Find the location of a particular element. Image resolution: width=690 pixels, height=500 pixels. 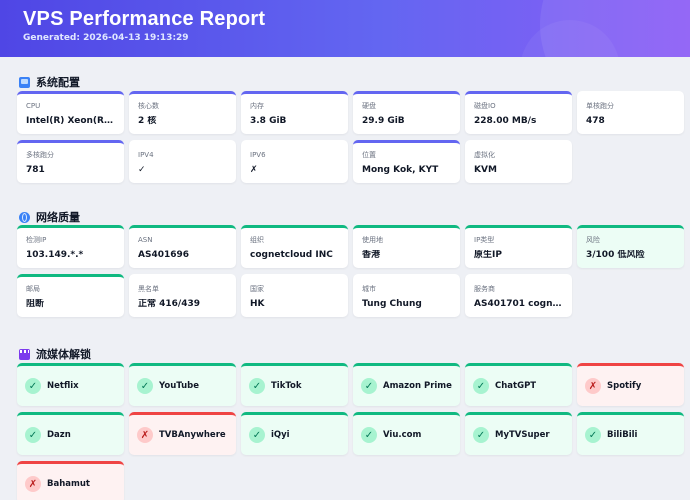

streaming-card-amazon-prime: ✓ Amazon Prime is located at coordinates (406, 384).